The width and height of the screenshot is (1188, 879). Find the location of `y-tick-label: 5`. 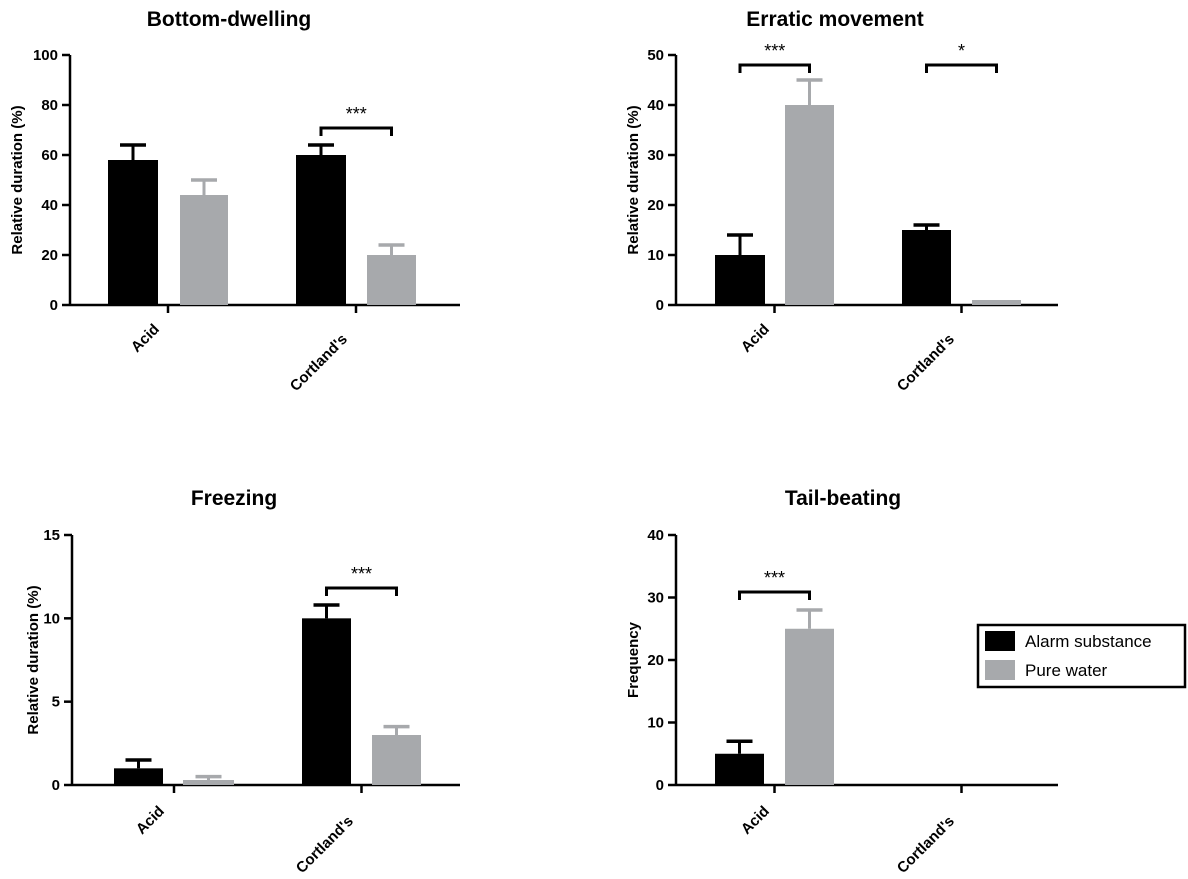

y-tick-label: 5 is located at coordinates (56, 702).